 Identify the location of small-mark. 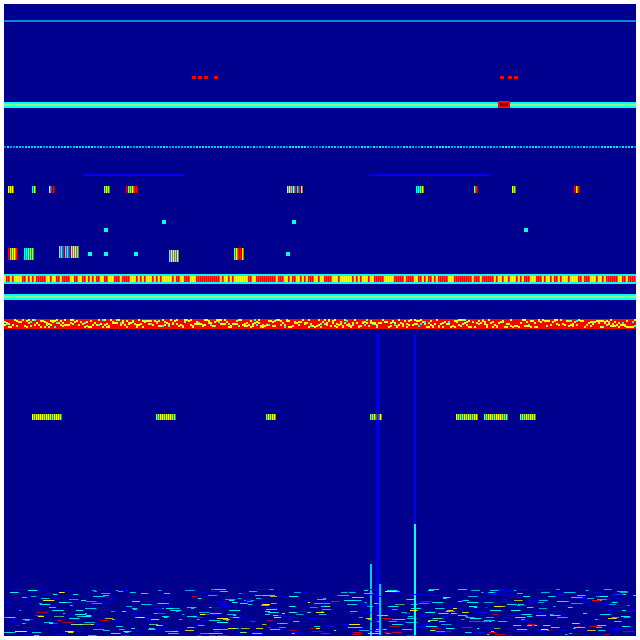
(194, 77).